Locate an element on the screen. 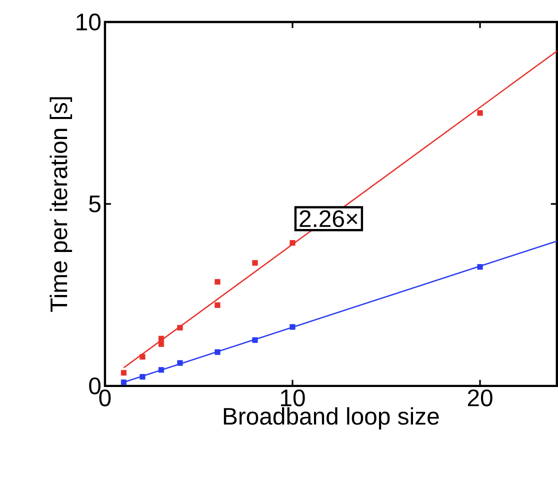  y-tick-label: 10 is located at coordinates (88, 22).